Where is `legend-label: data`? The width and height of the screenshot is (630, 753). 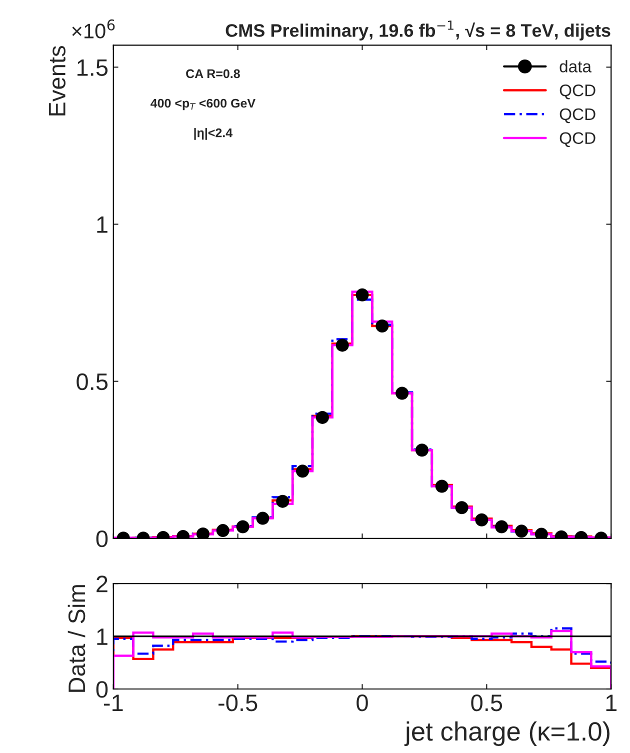 legend-label: data is located at coordinates (576, 66).